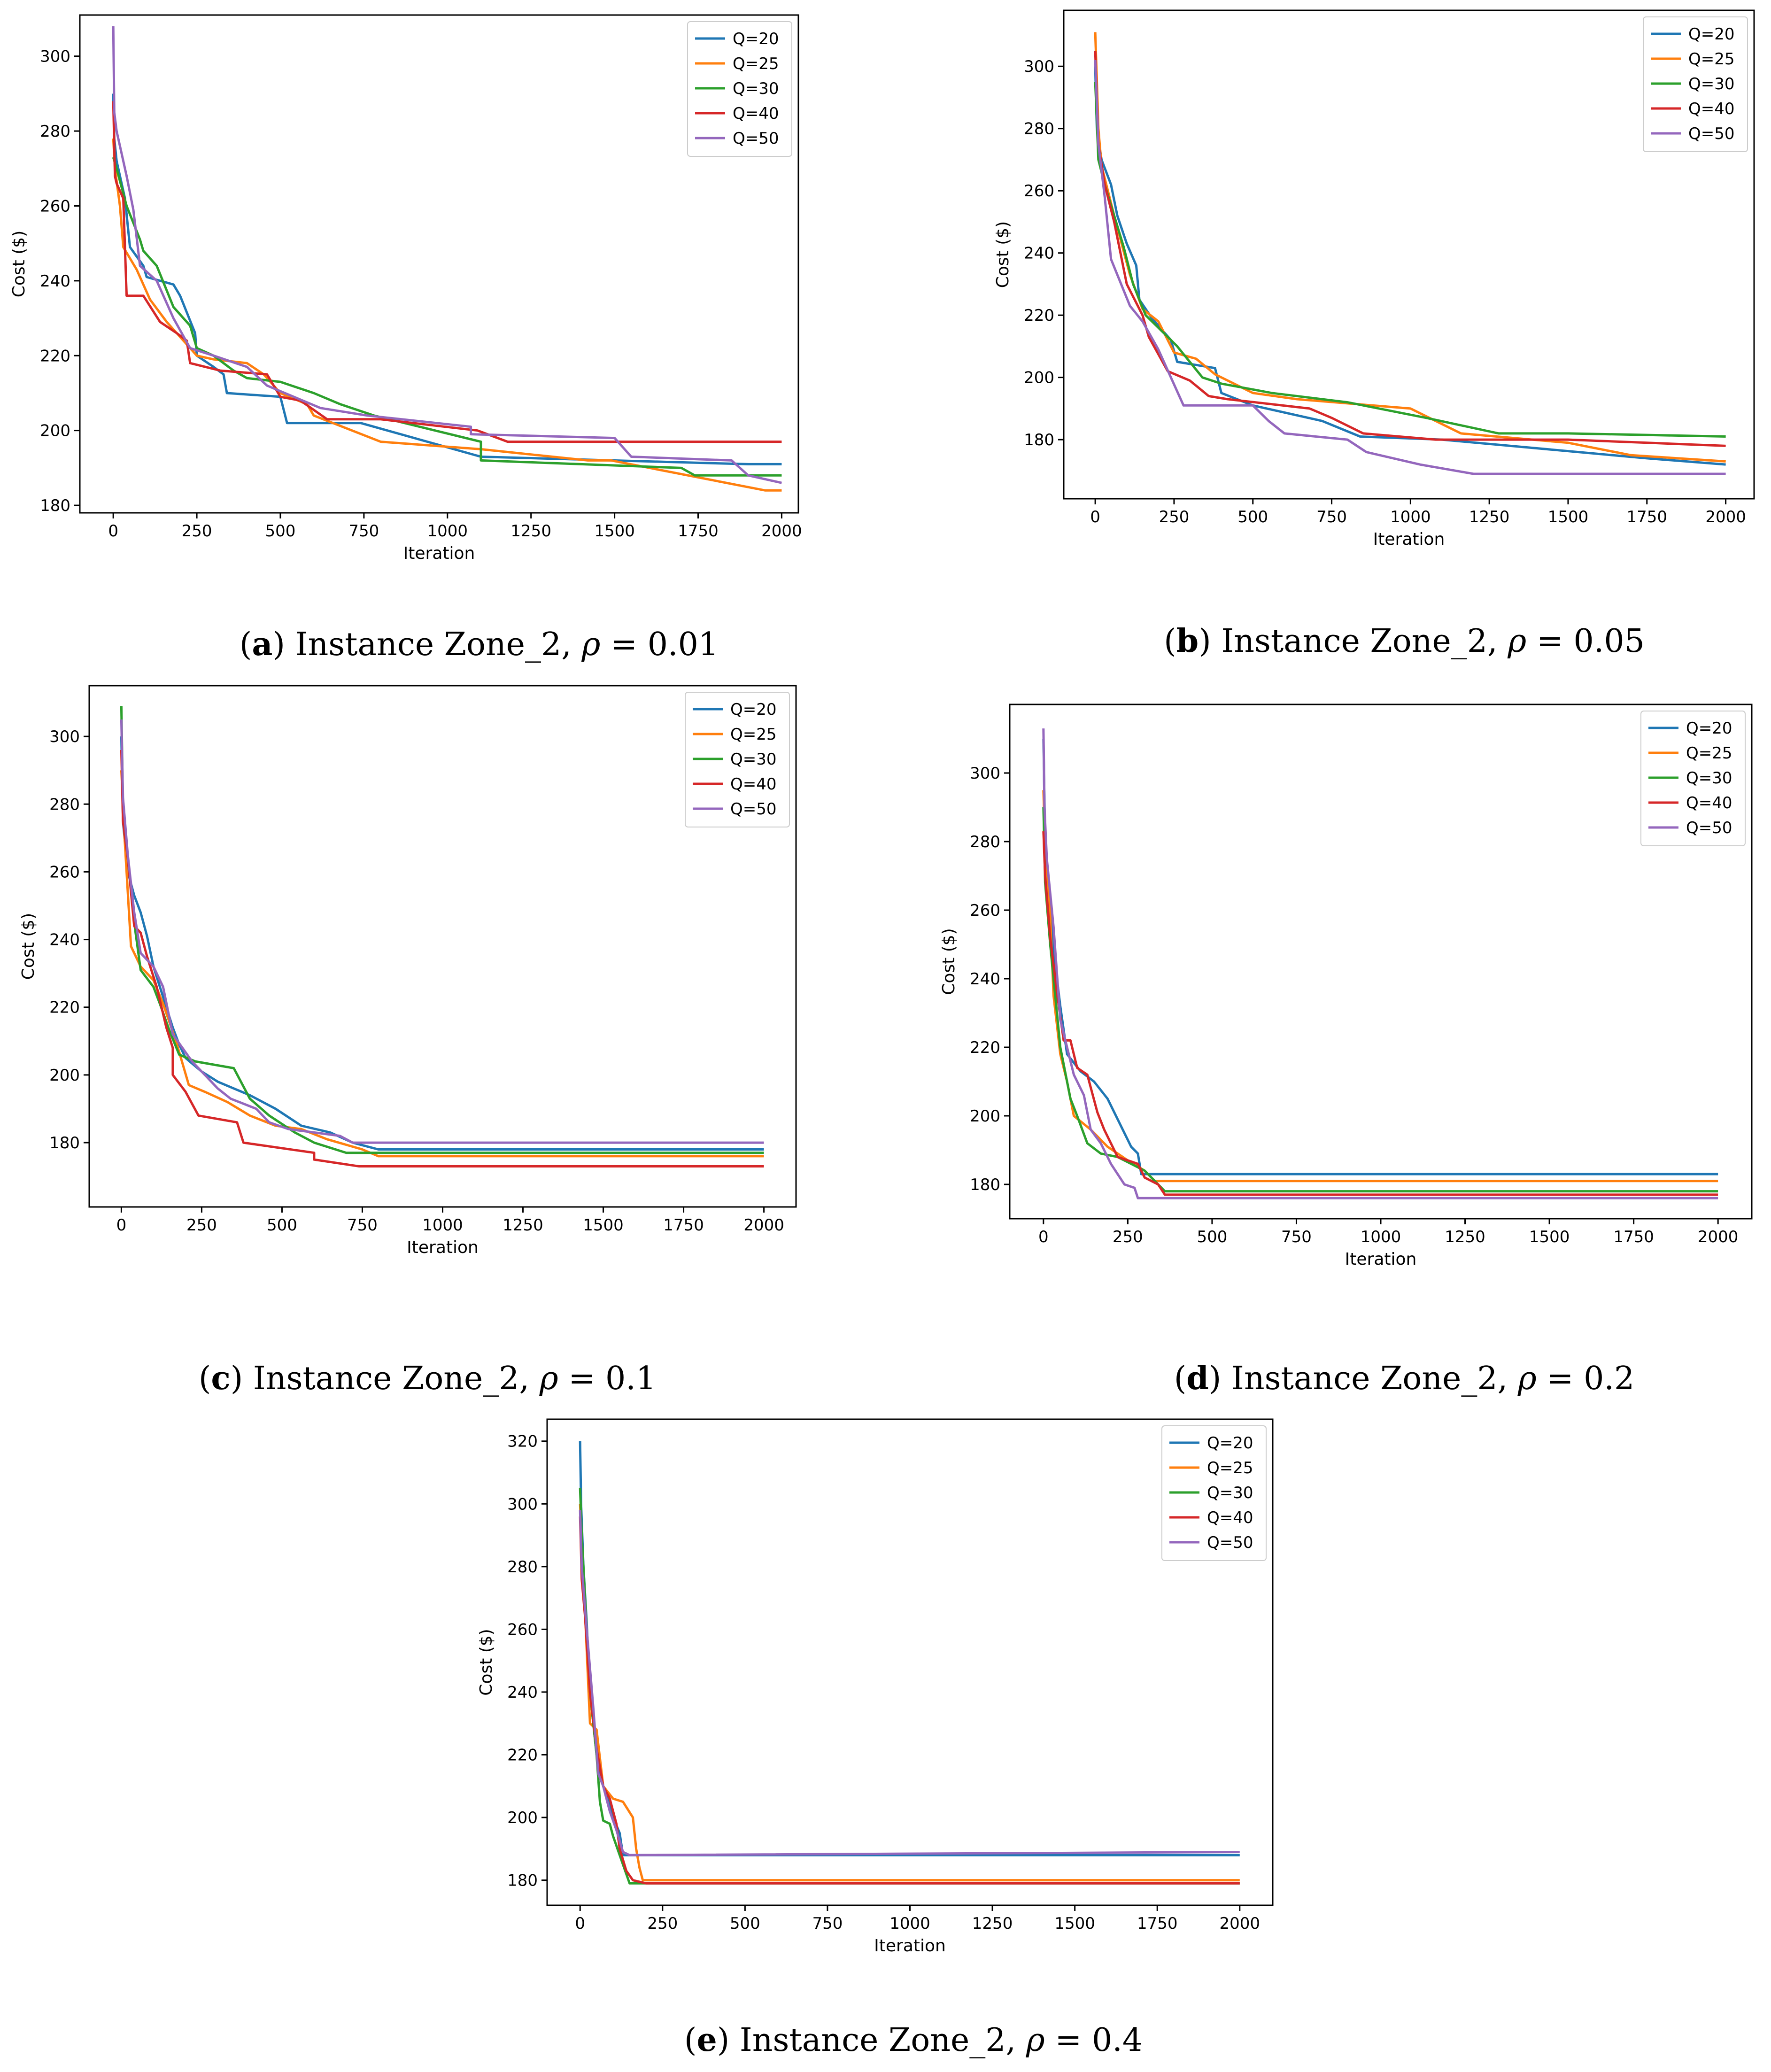  I want to click on caption-a: (a) Instance Zone_2, ρ = 0.01, so click(479, 644).